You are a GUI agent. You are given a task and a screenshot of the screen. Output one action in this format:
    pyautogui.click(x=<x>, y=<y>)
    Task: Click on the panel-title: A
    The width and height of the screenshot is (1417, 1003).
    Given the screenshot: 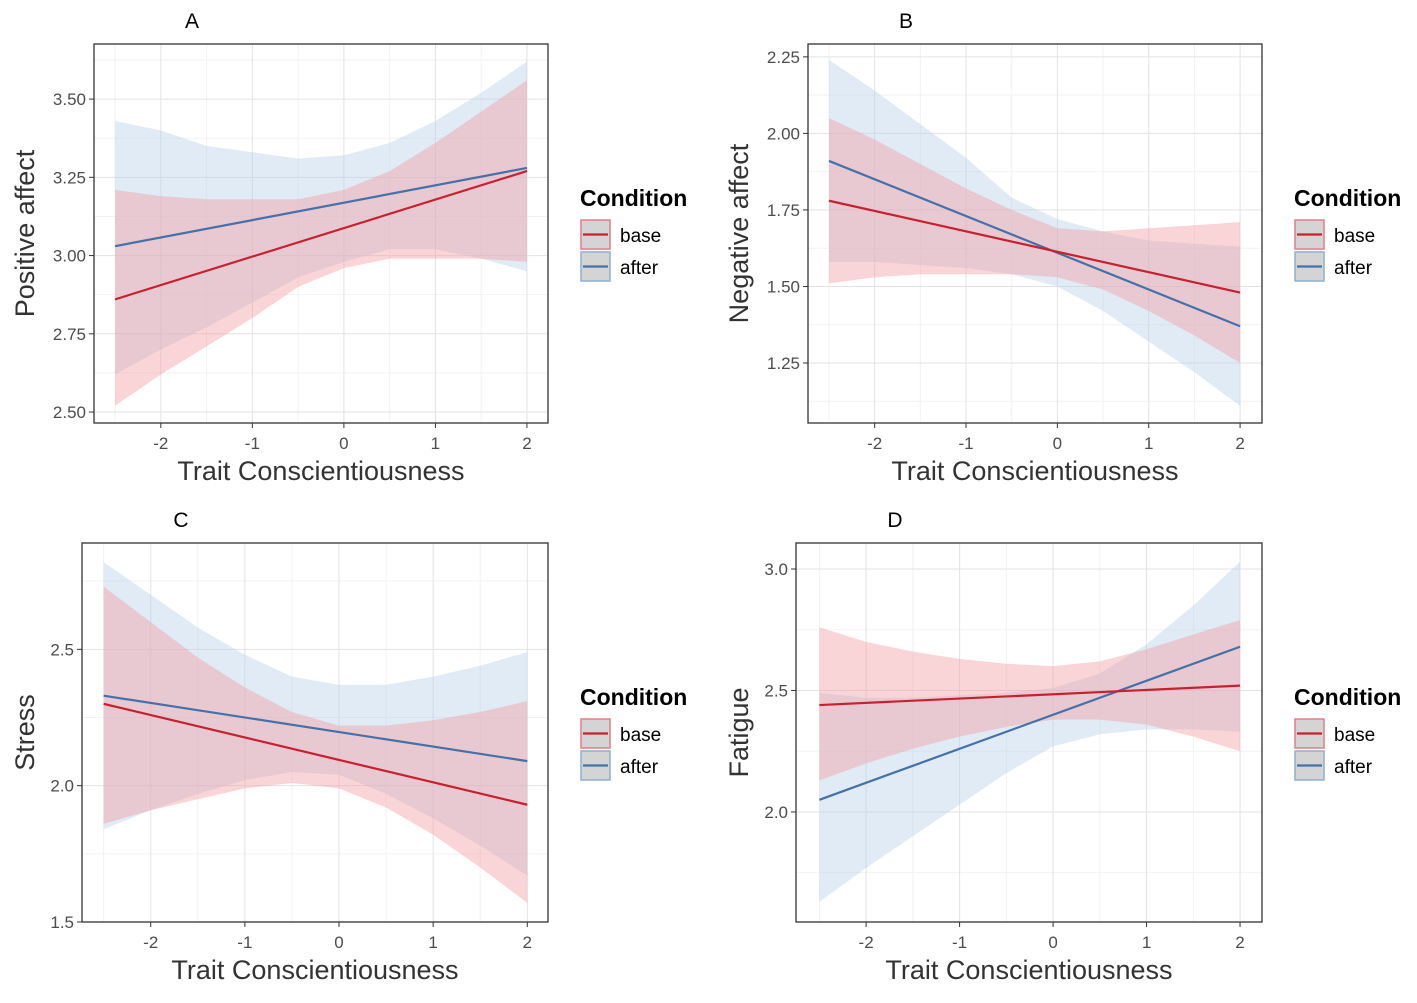 What is the action you would take?
    pyautogui.click(x=192, y=21)
    